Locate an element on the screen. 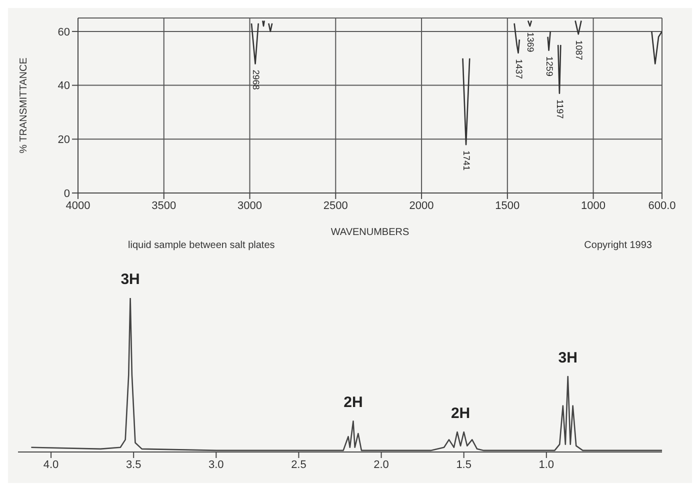 The height and width of the screenshot is (493, 700). x-tick-label: 2.0 is located at coordinates (381, 464).